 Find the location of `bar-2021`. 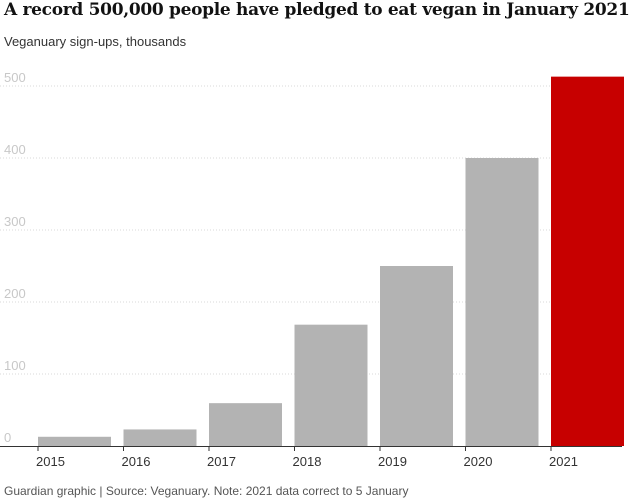

bar-2021 is located at coordinates (587, 261).